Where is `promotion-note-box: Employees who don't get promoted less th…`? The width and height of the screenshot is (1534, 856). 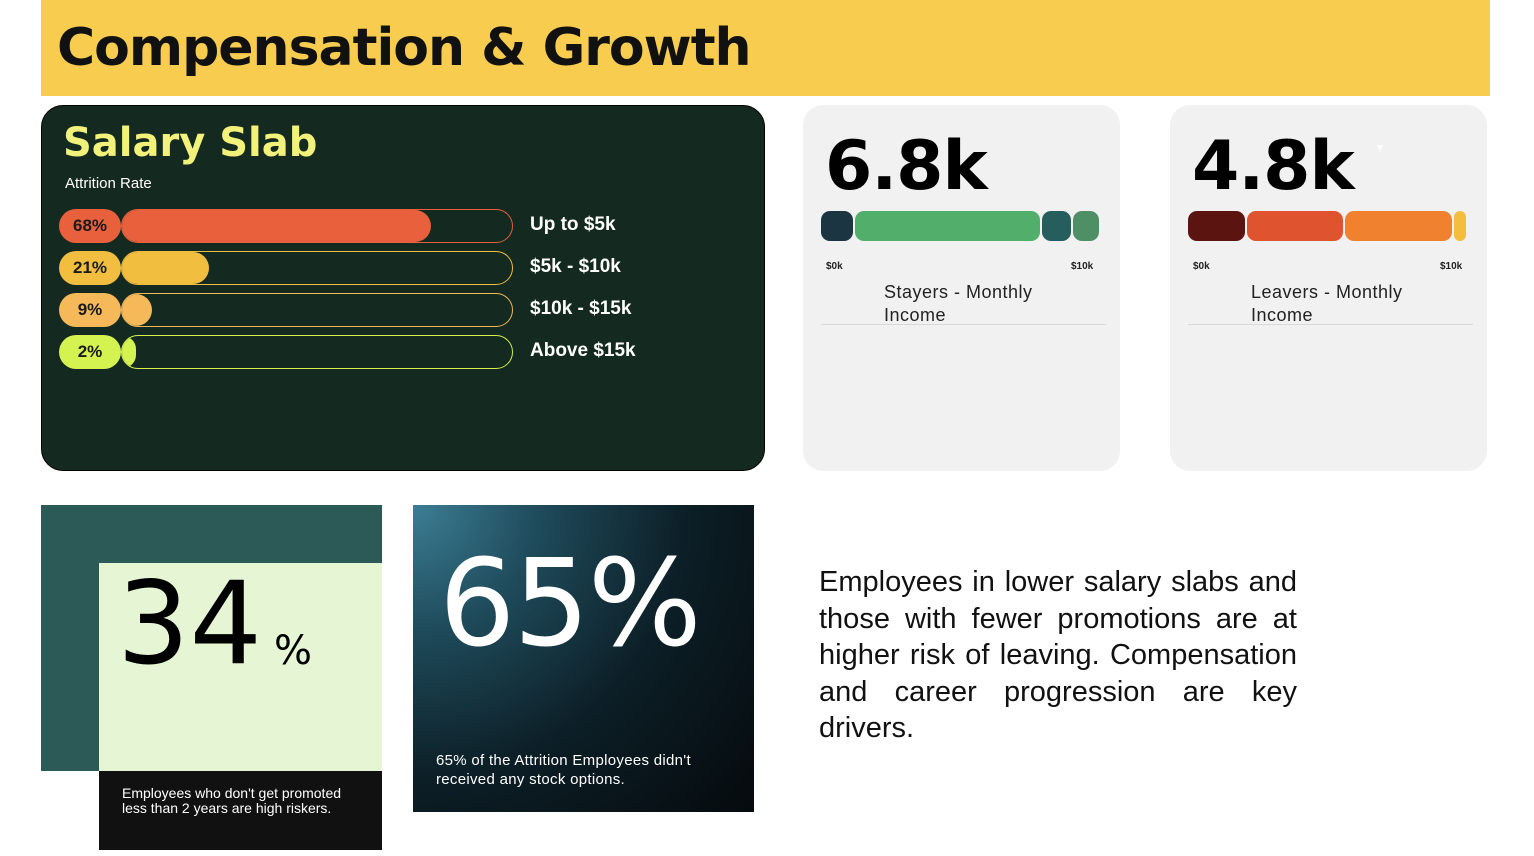 promotion-note-box: Employees who don't get promoted less th… is located at coordinates (240, 810).